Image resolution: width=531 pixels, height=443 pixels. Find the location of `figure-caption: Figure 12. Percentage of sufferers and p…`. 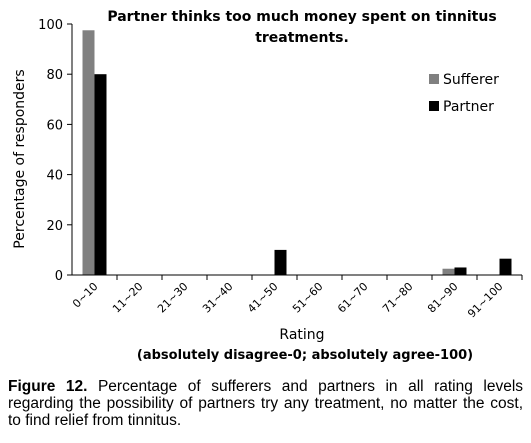

figure-caption: Figure 12. Percentage of sufferers and p… is located at coordinates (265, 403).